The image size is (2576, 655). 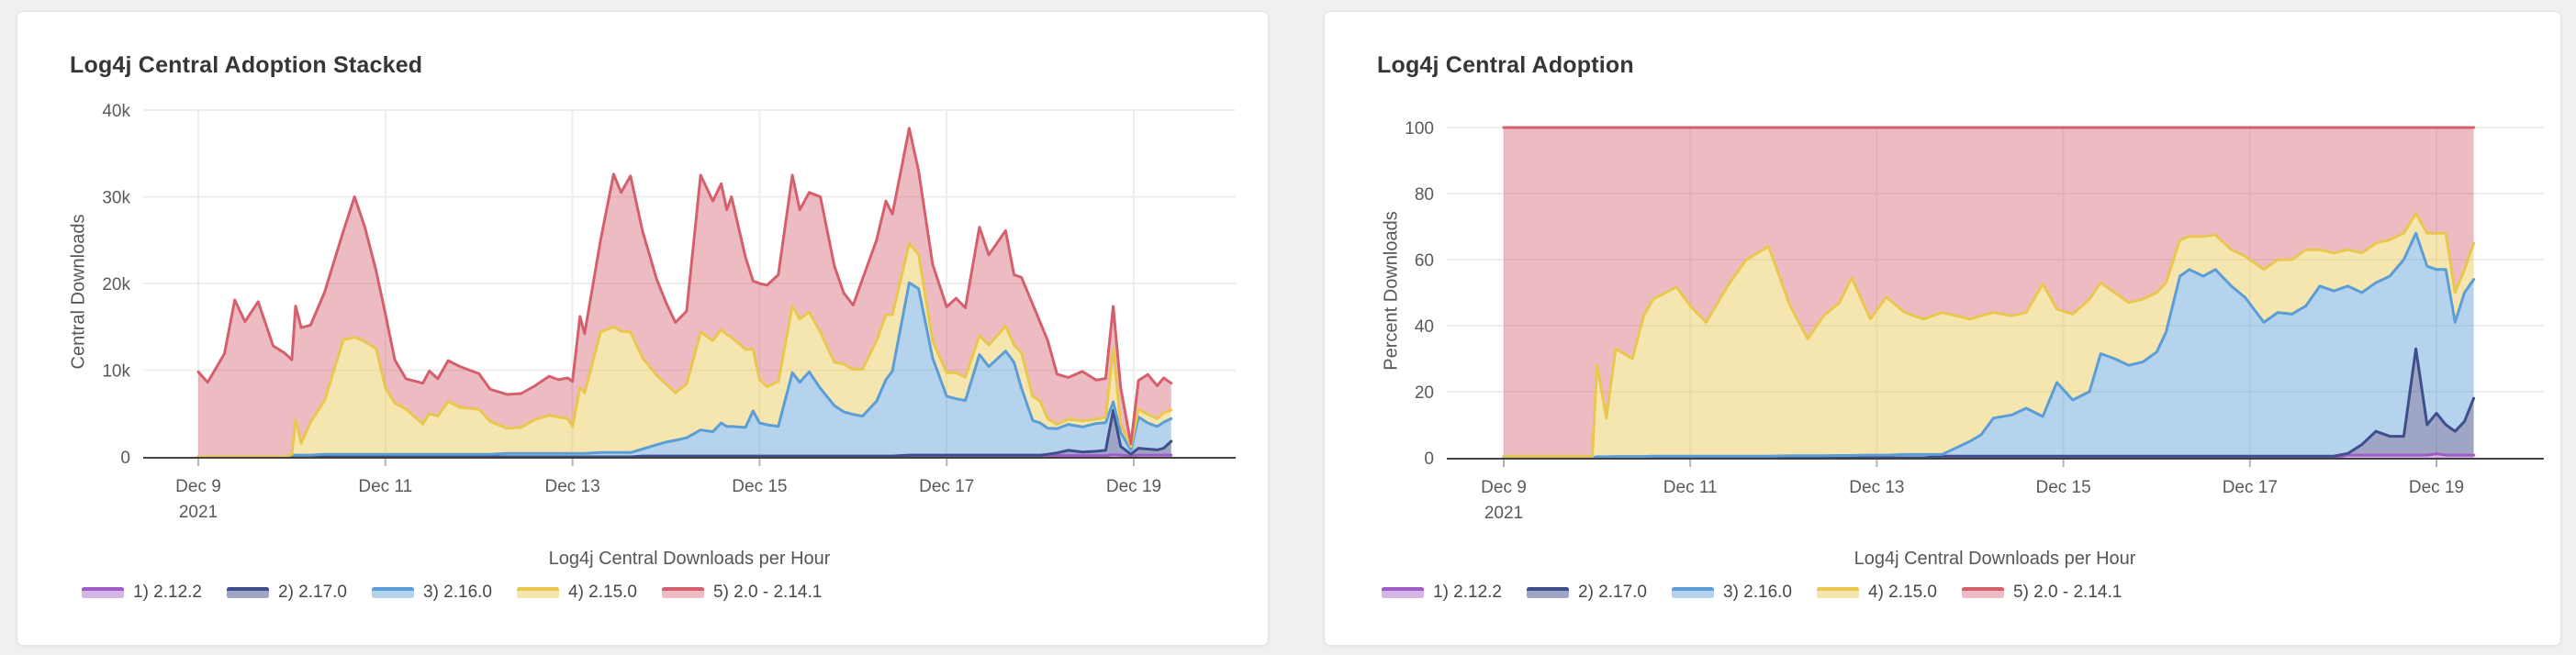 What do you see at coordinates (1391, 291) in the screenshot?
I see `y-axis-title: Percent Downloads` at bounding box center [1391, 291].